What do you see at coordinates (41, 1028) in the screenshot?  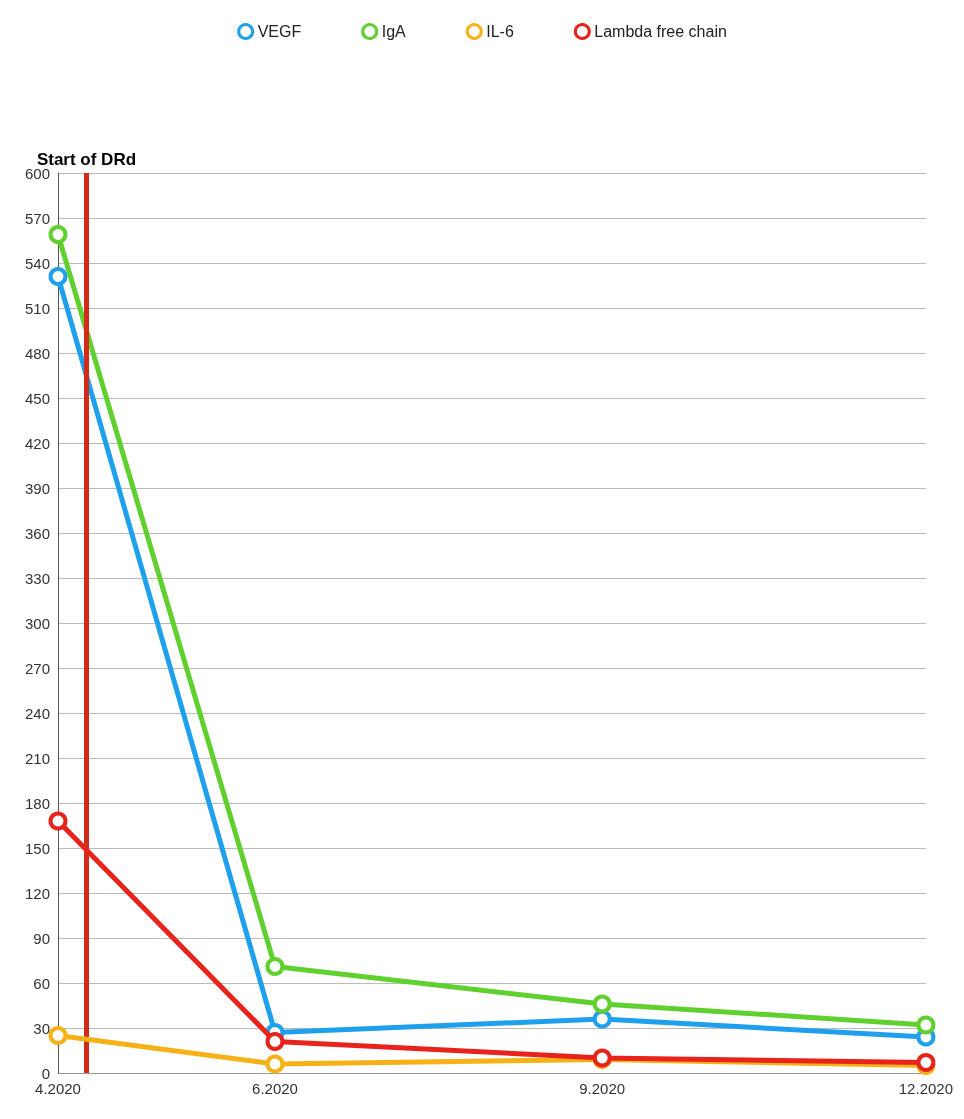 I see `y-tick-label: 30` at bounding box center [41, 1028].